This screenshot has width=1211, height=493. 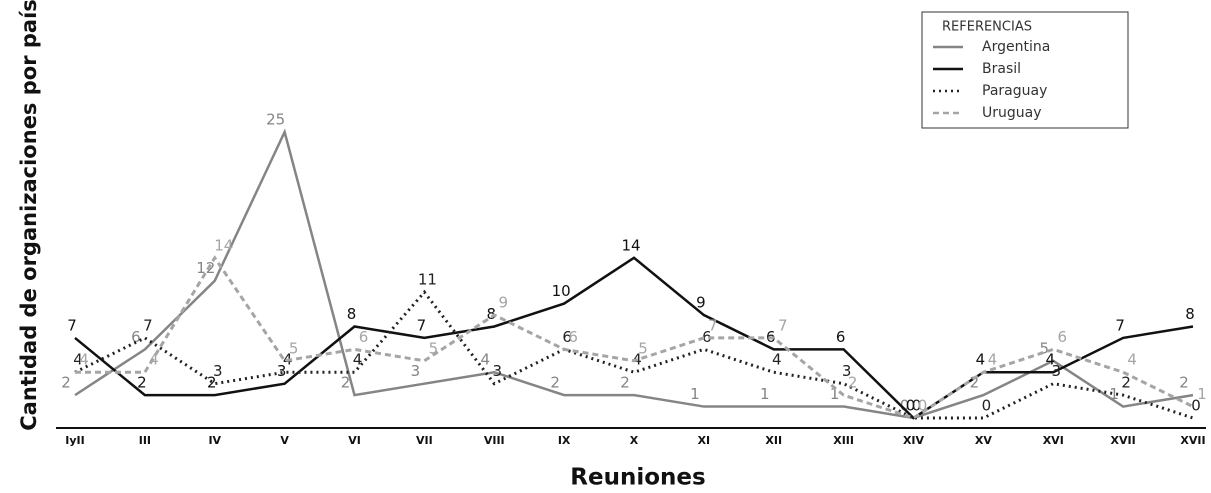 What do you see at coordinates (494, 440) in the screenshot?
I see `x-tick-label: VIII` at bounding box center [494, 440].